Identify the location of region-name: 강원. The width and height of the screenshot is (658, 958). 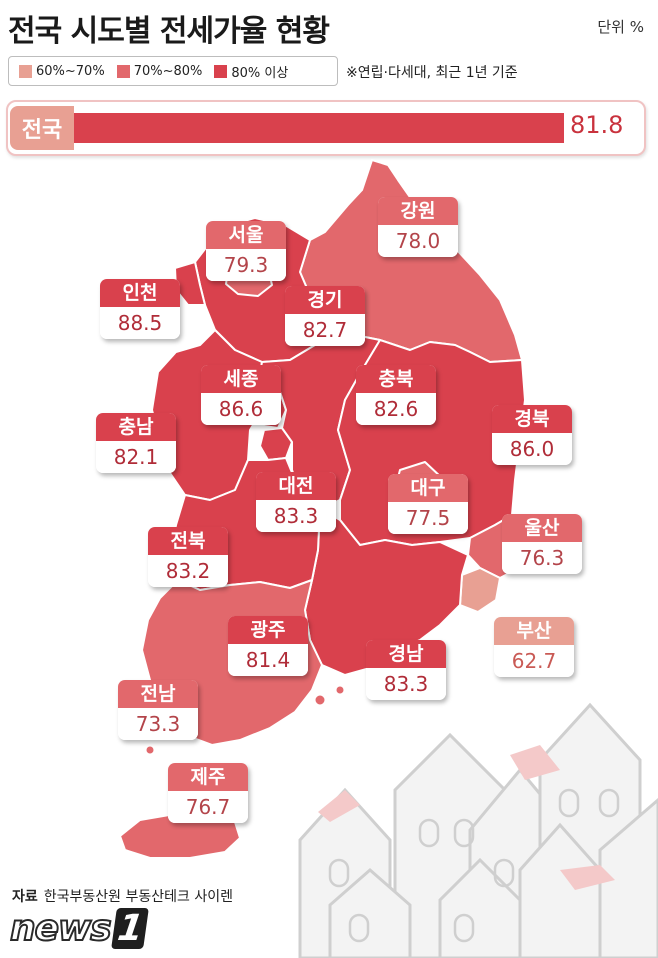
(418, 211).